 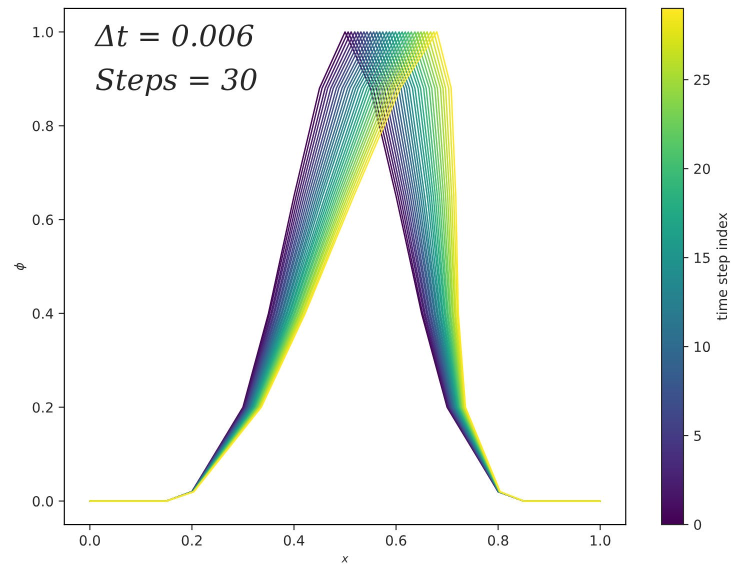 What do you see at coordinates (702, 258) in the screenshot?
I see `color-bar-label: 15` at bounding box center [702, 258].